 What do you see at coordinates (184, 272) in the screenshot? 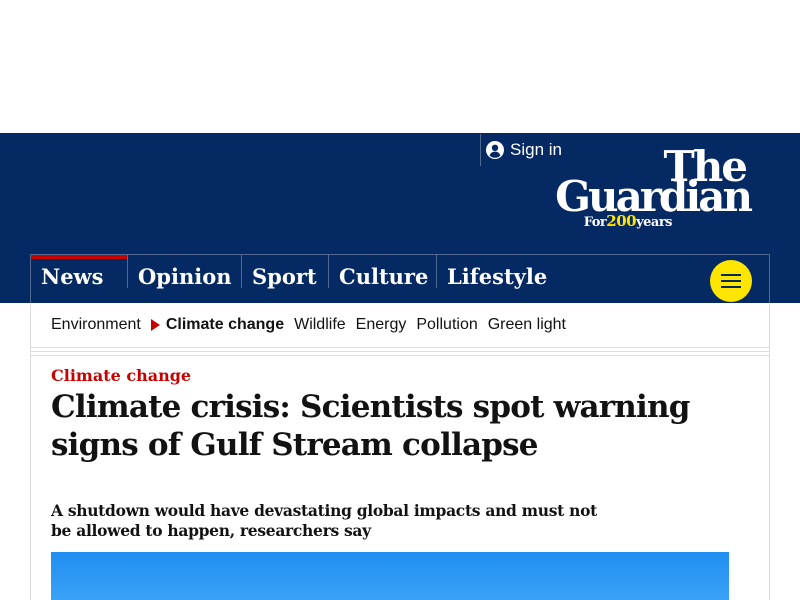
I see `pillar-opinion: Opinion` at bounding box center [184, 272].